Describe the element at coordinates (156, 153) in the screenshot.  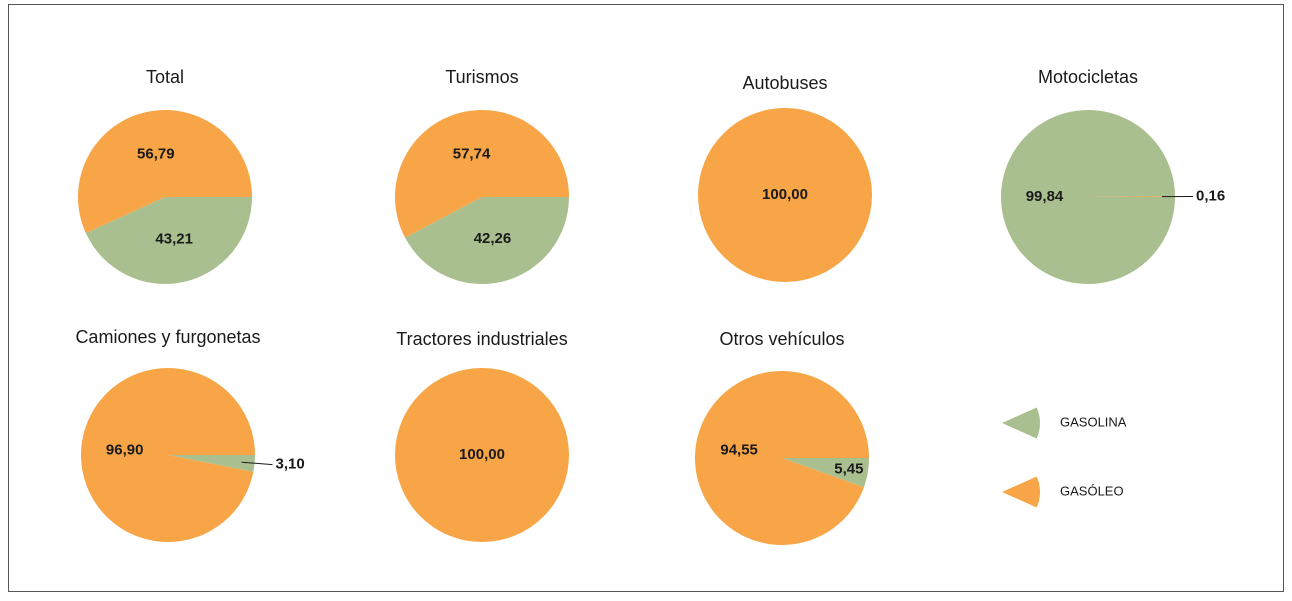
I see `value-label: 56,79` at that location.